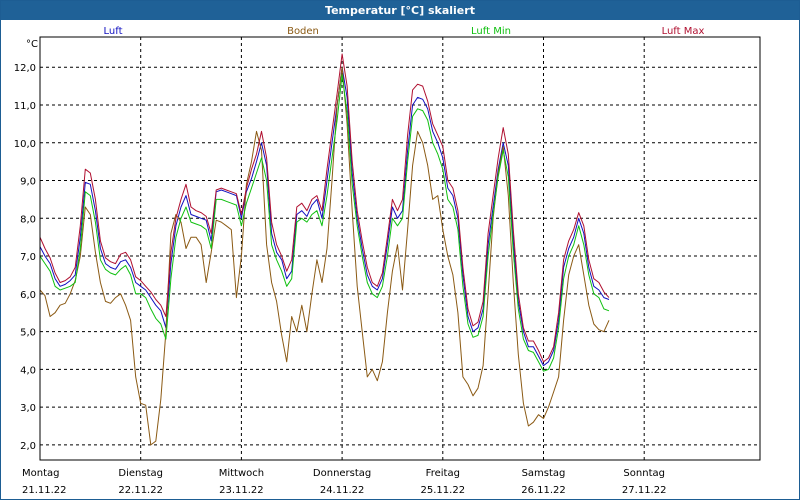 The width and height of the screenshot is (800, 500). Describe the element at coordinates (113, 31) in the screenshot. I see `legend-item: Luft` at that location.